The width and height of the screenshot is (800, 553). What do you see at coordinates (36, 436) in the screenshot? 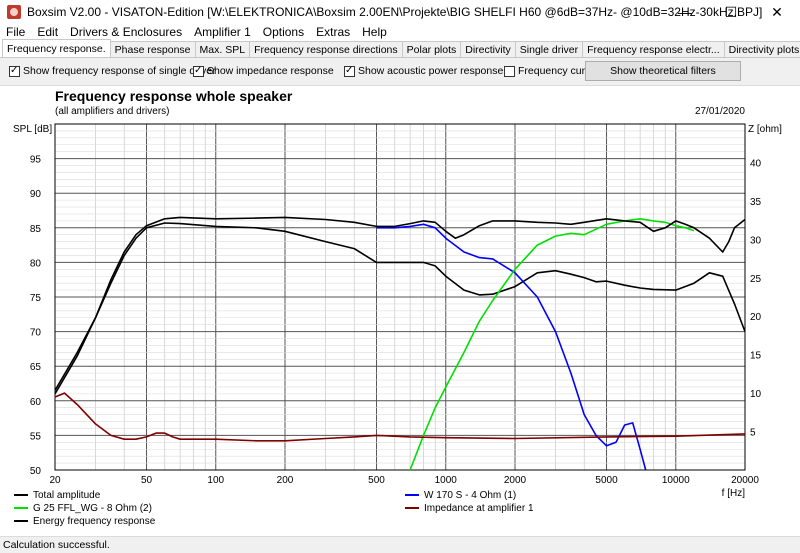
I see `y-tick-label: 55` at bounding box center [36, 436].